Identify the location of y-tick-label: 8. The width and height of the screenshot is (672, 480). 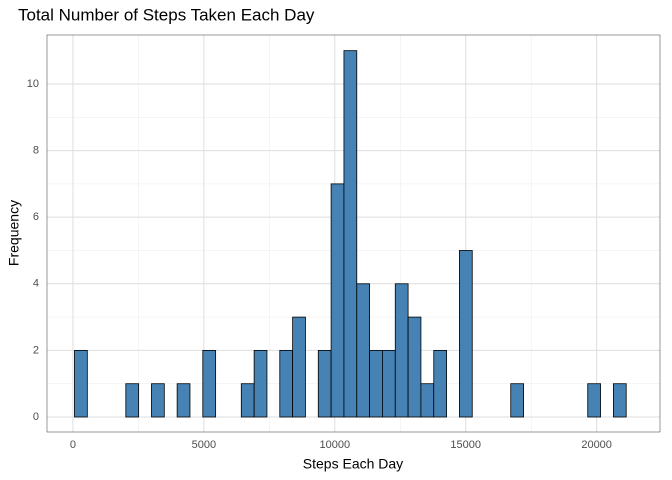
(36, 150).